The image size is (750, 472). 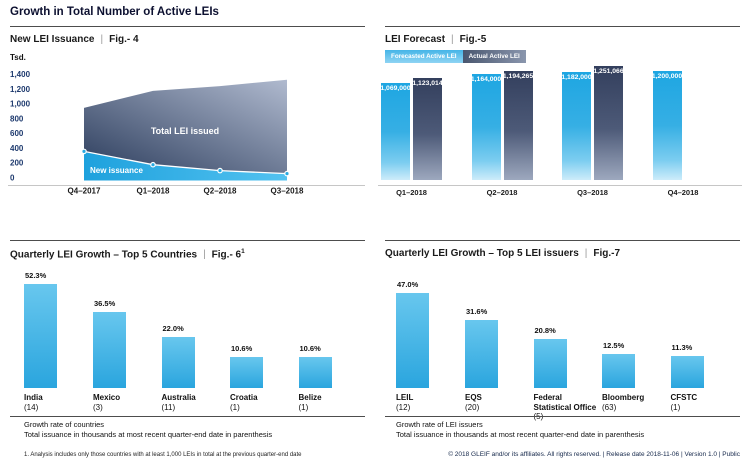 What do you see at coordinates (104, 255) in the screenshot?
I see `fig6-title: Quarterly LEI Growth – Top 5 Countries` at bounding box center [104, 255].